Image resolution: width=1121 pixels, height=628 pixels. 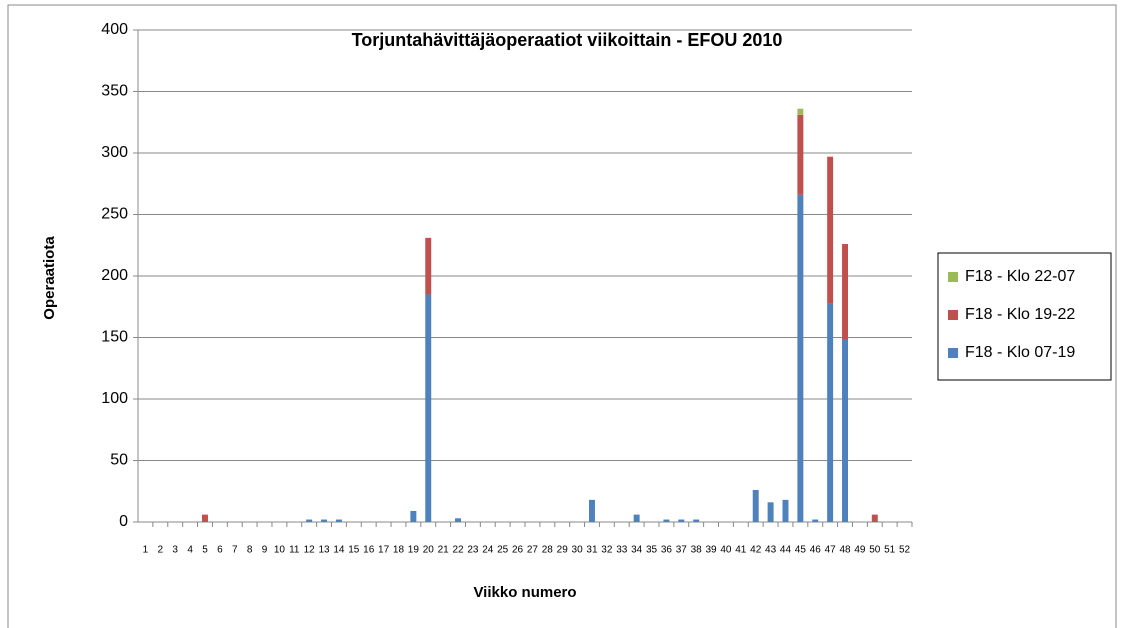 What do you see at coordinates (756, 550) in the screenshot?
I see `x-tick-label: 42` at bounding box center [756, 550].